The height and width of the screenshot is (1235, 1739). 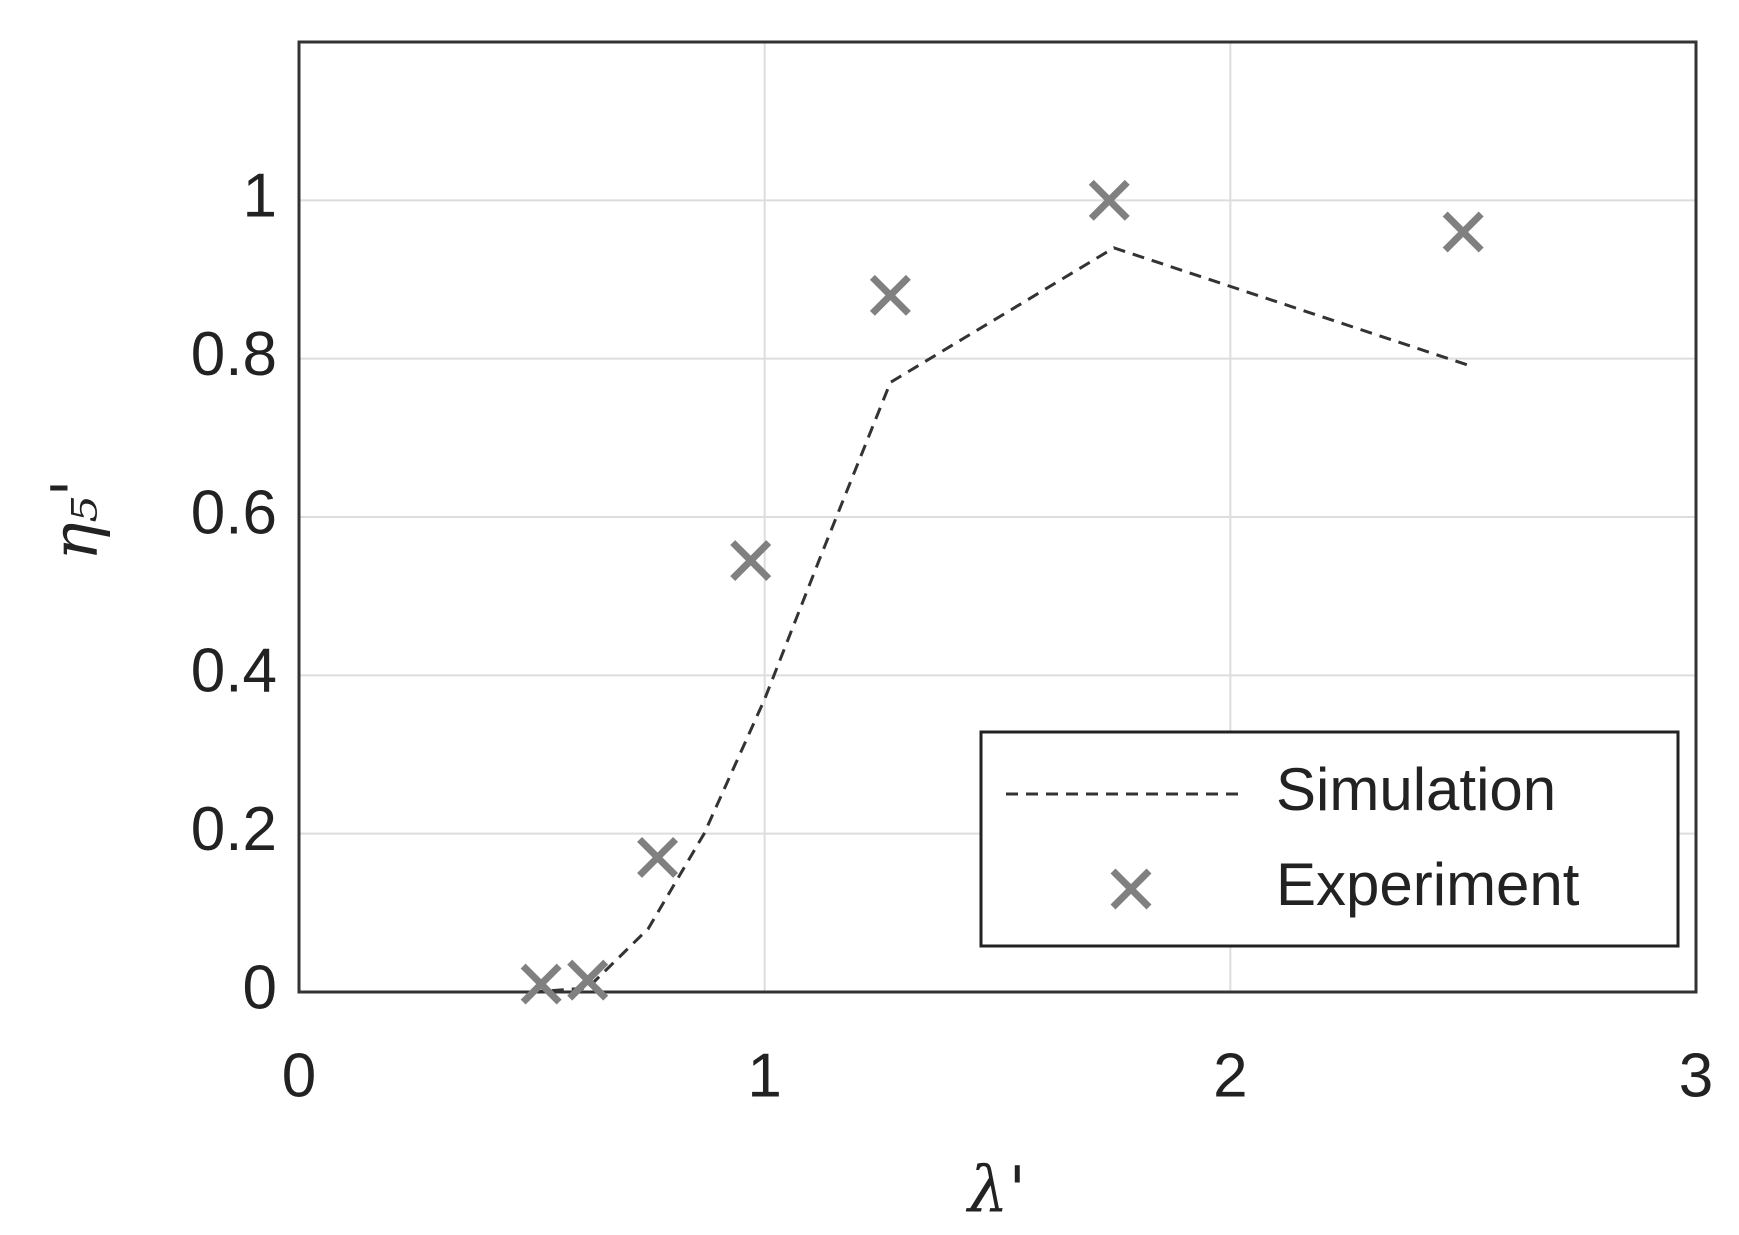 What do you see at coordinates (1416, 789) in the screenshot?
I see `legend-label: Simulation` at bounding box center [1416, 789].